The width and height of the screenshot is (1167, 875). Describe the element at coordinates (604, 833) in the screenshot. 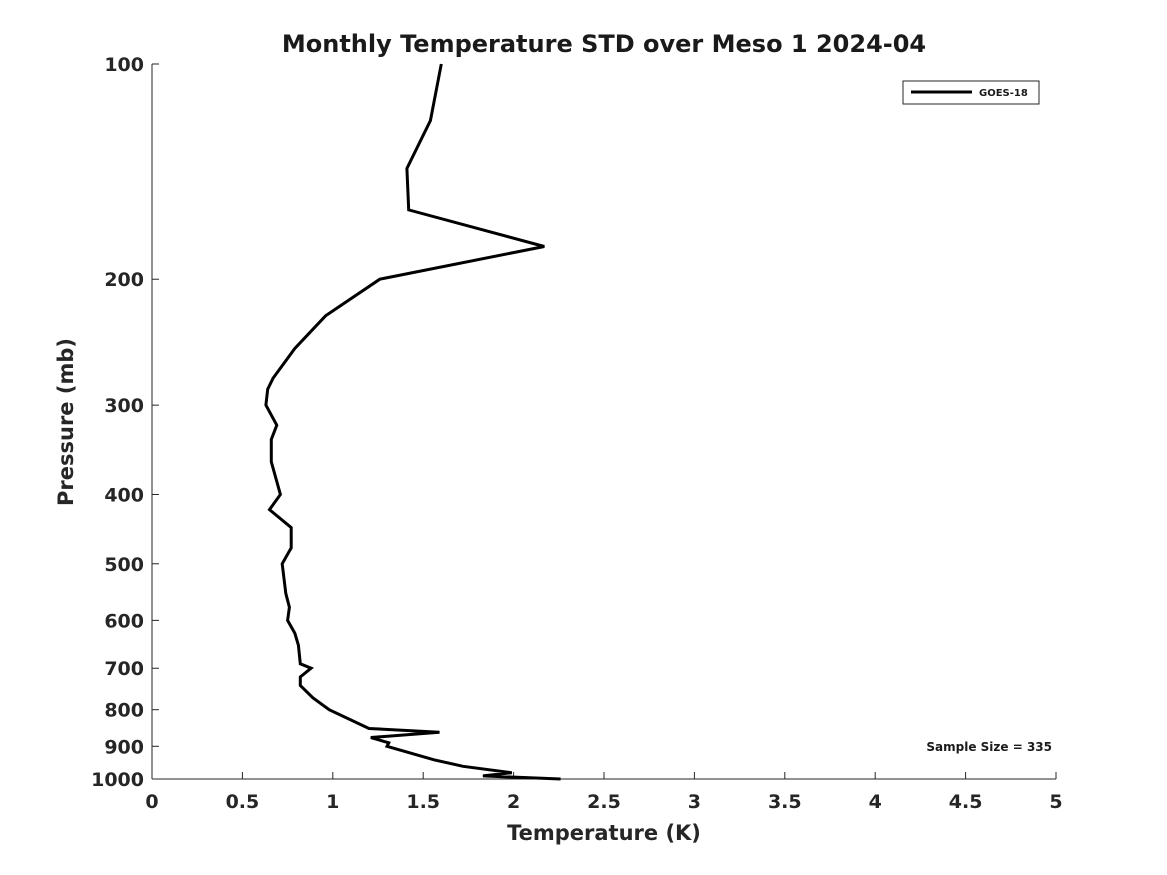

I see `x-axis-label: Temperature (K)` at that location.